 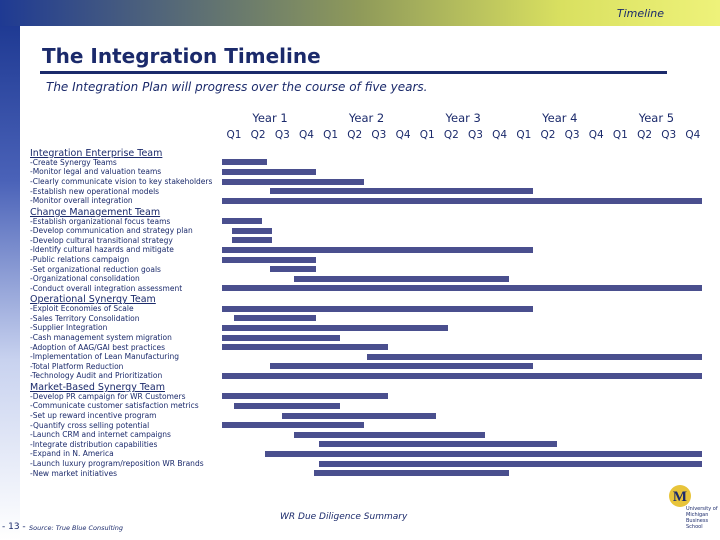 I want to click on logo-glyph: M, so click(x=680, y=497).